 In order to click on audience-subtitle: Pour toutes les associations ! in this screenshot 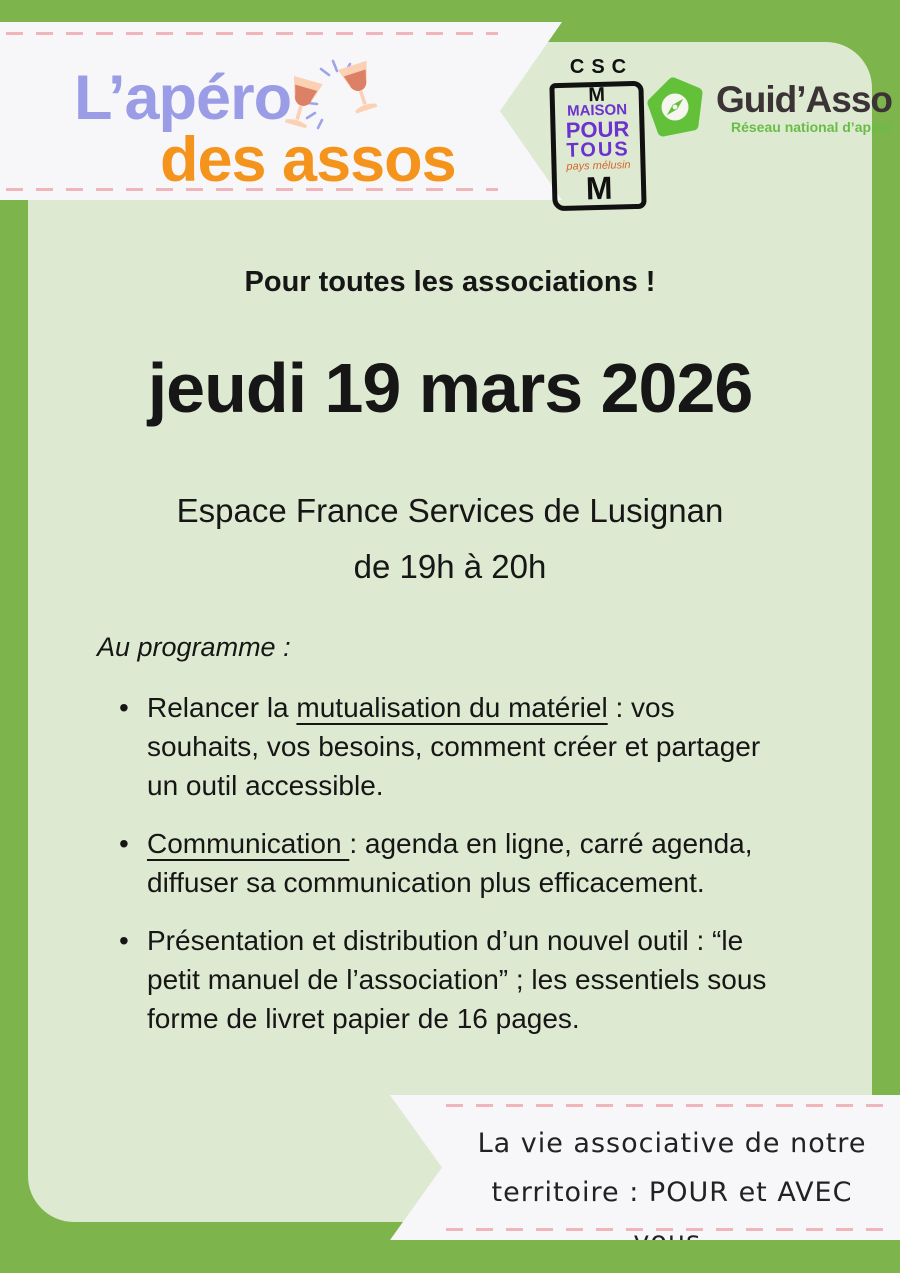, I will do `click(450, 282)`.